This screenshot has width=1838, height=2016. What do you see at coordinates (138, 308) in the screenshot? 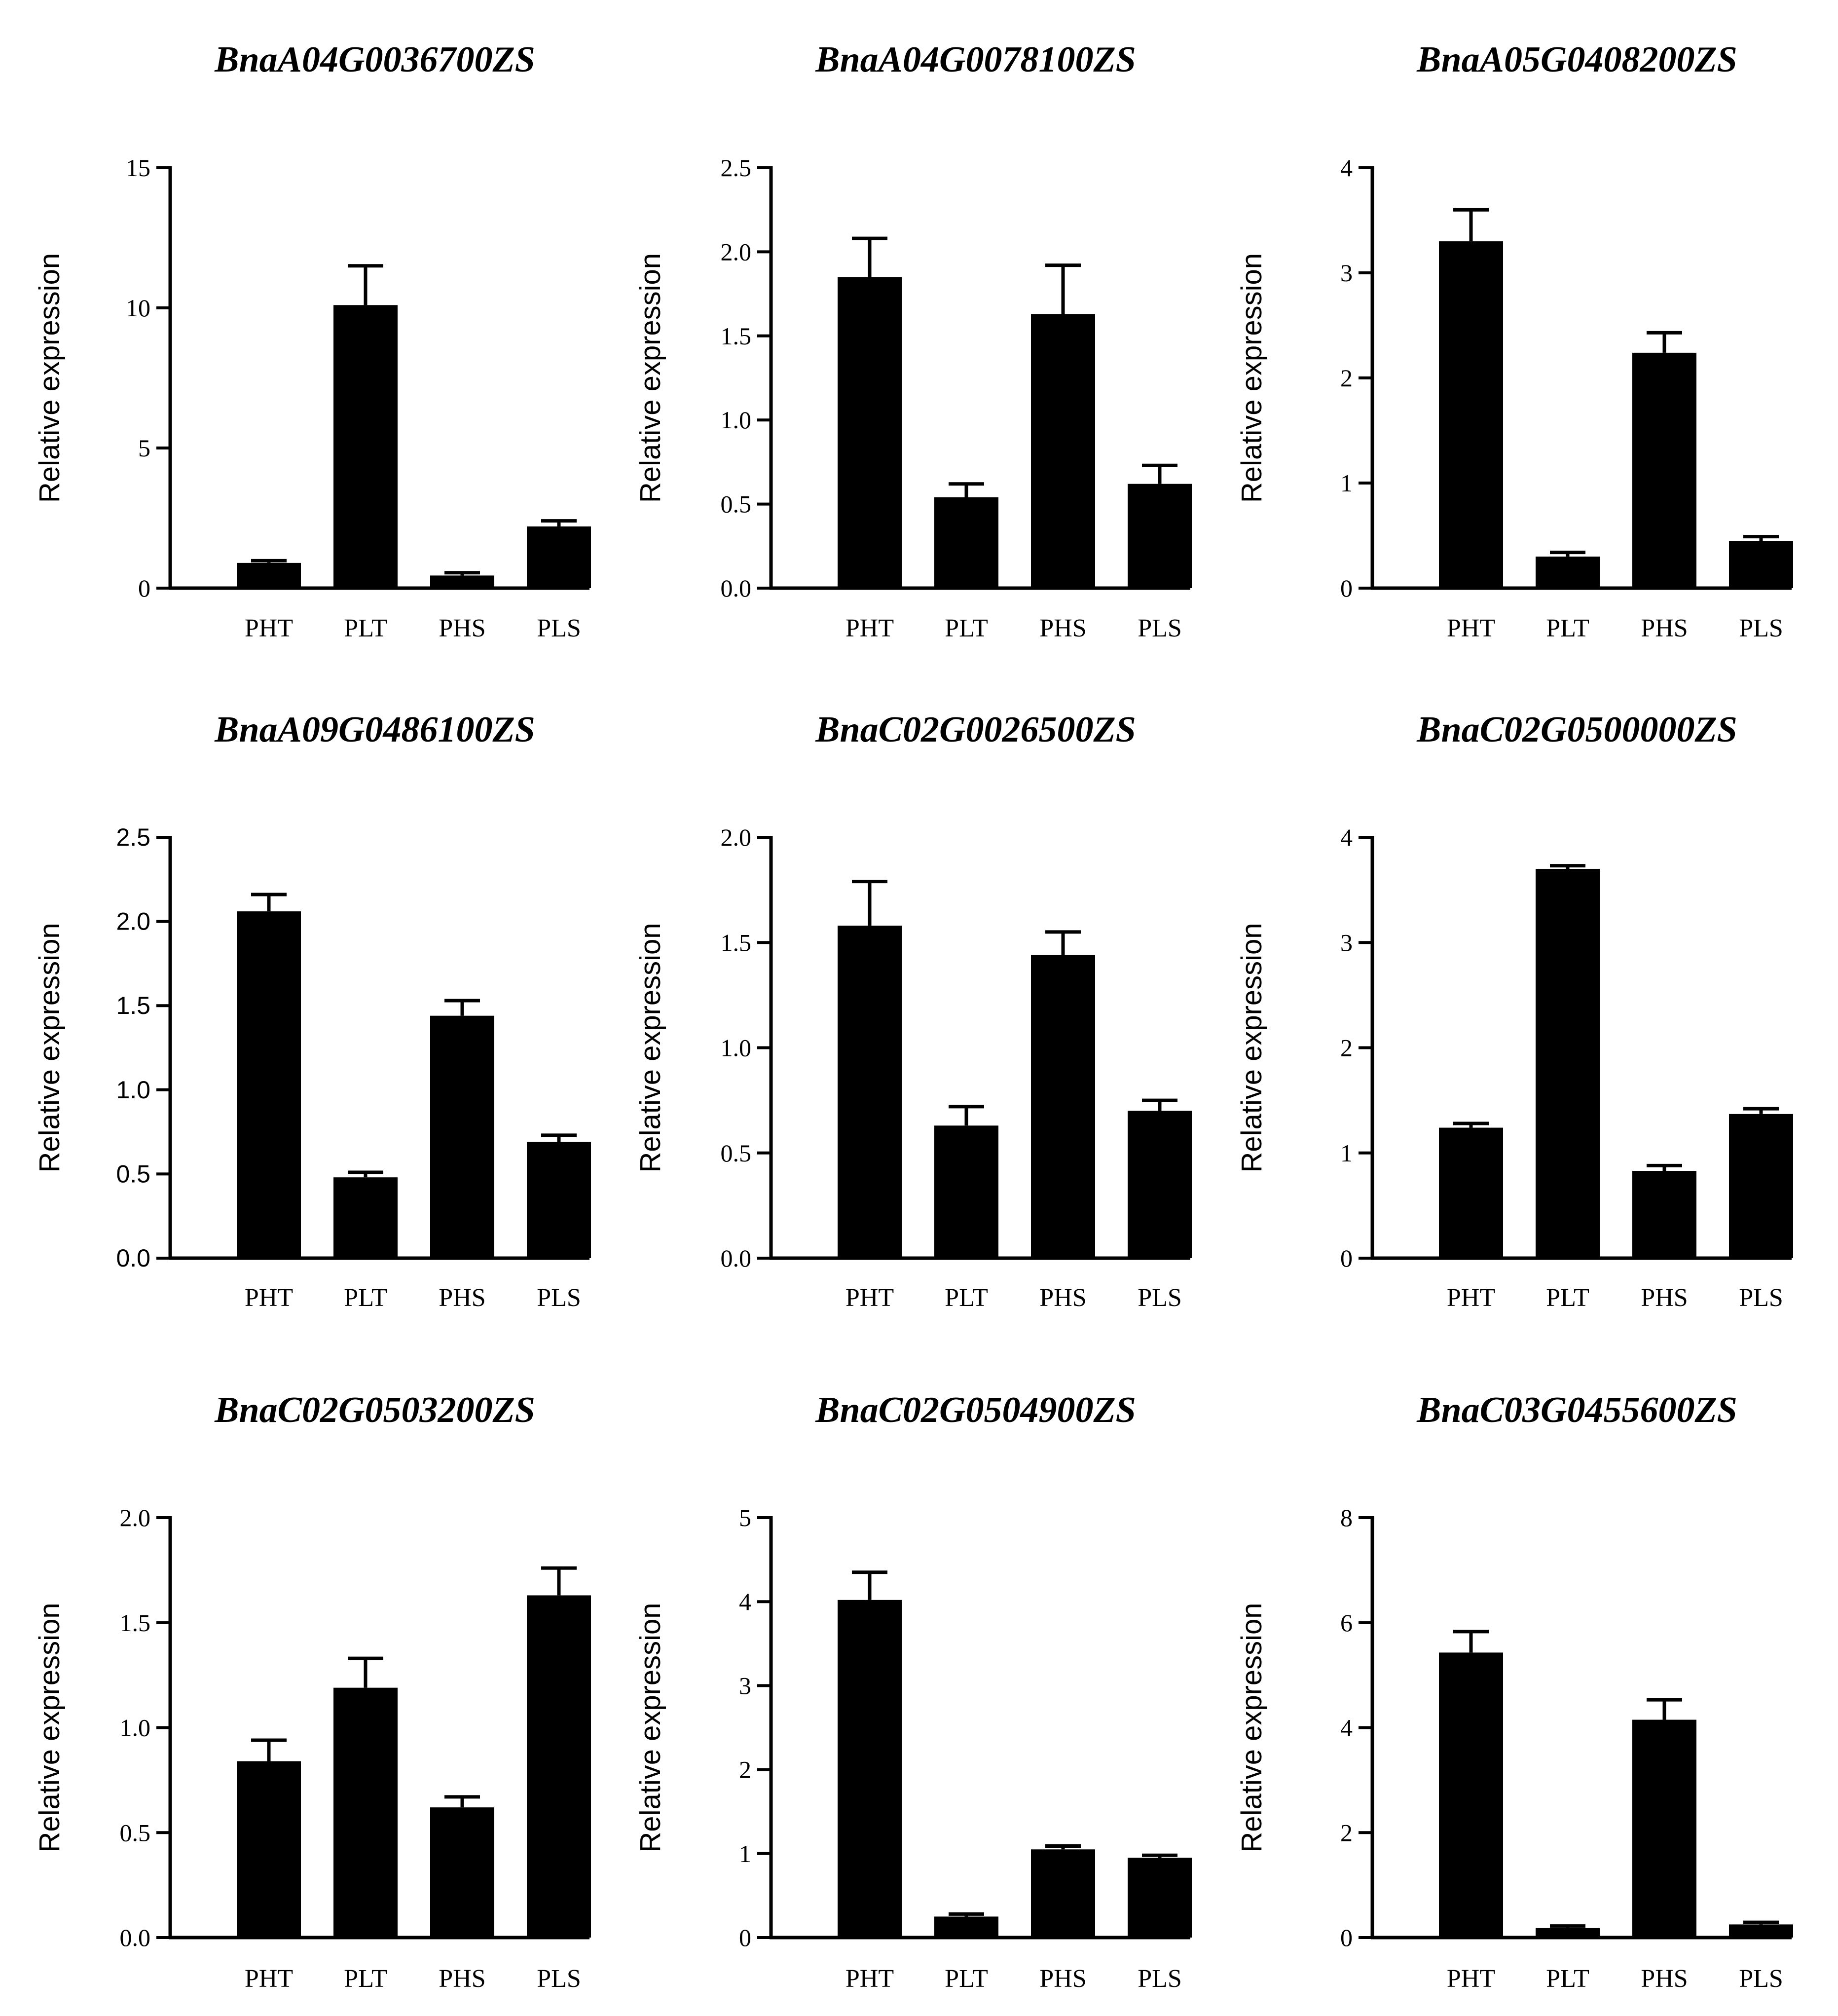
I see `y-tick-label: 10` at bounding box center [138, 308].